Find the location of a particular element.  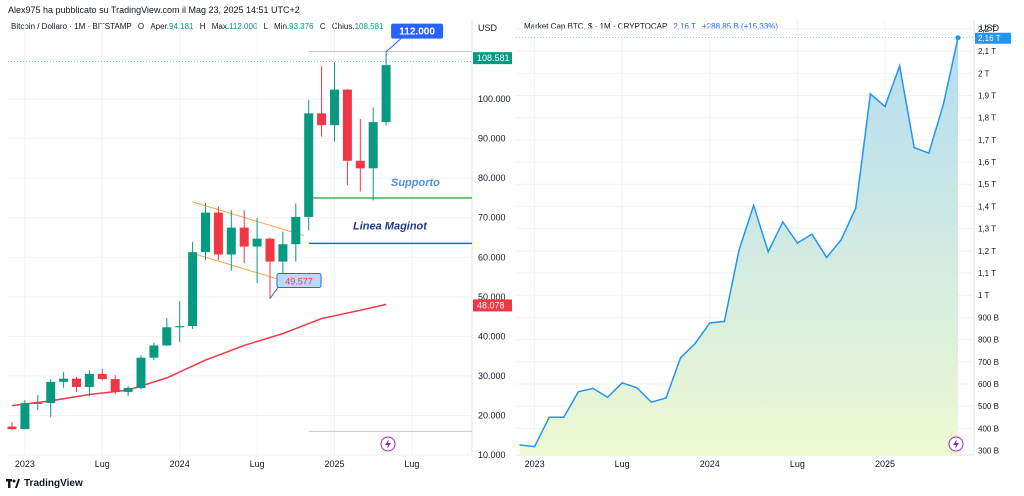

high-label: H is located at coordinates (202, 26).